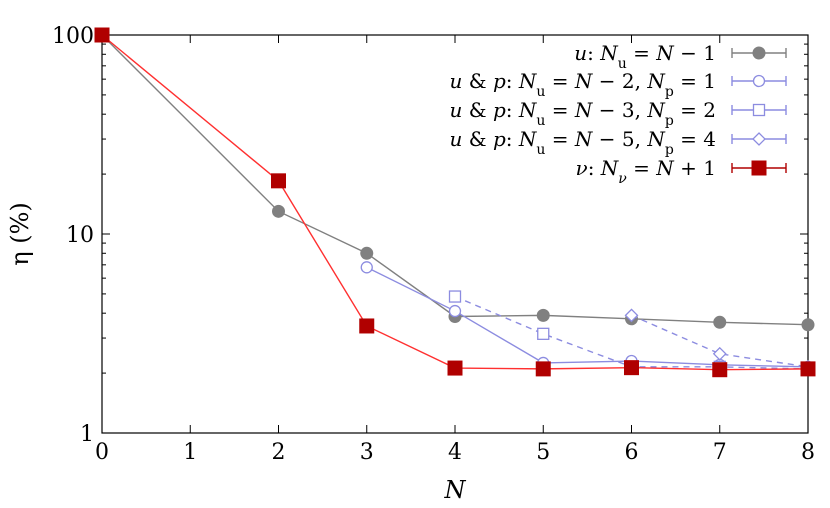  What do you see at coordinates (695, 139) in the screenshot?
I see `legend-label-part: = 4` at bounding box center [695, 139].